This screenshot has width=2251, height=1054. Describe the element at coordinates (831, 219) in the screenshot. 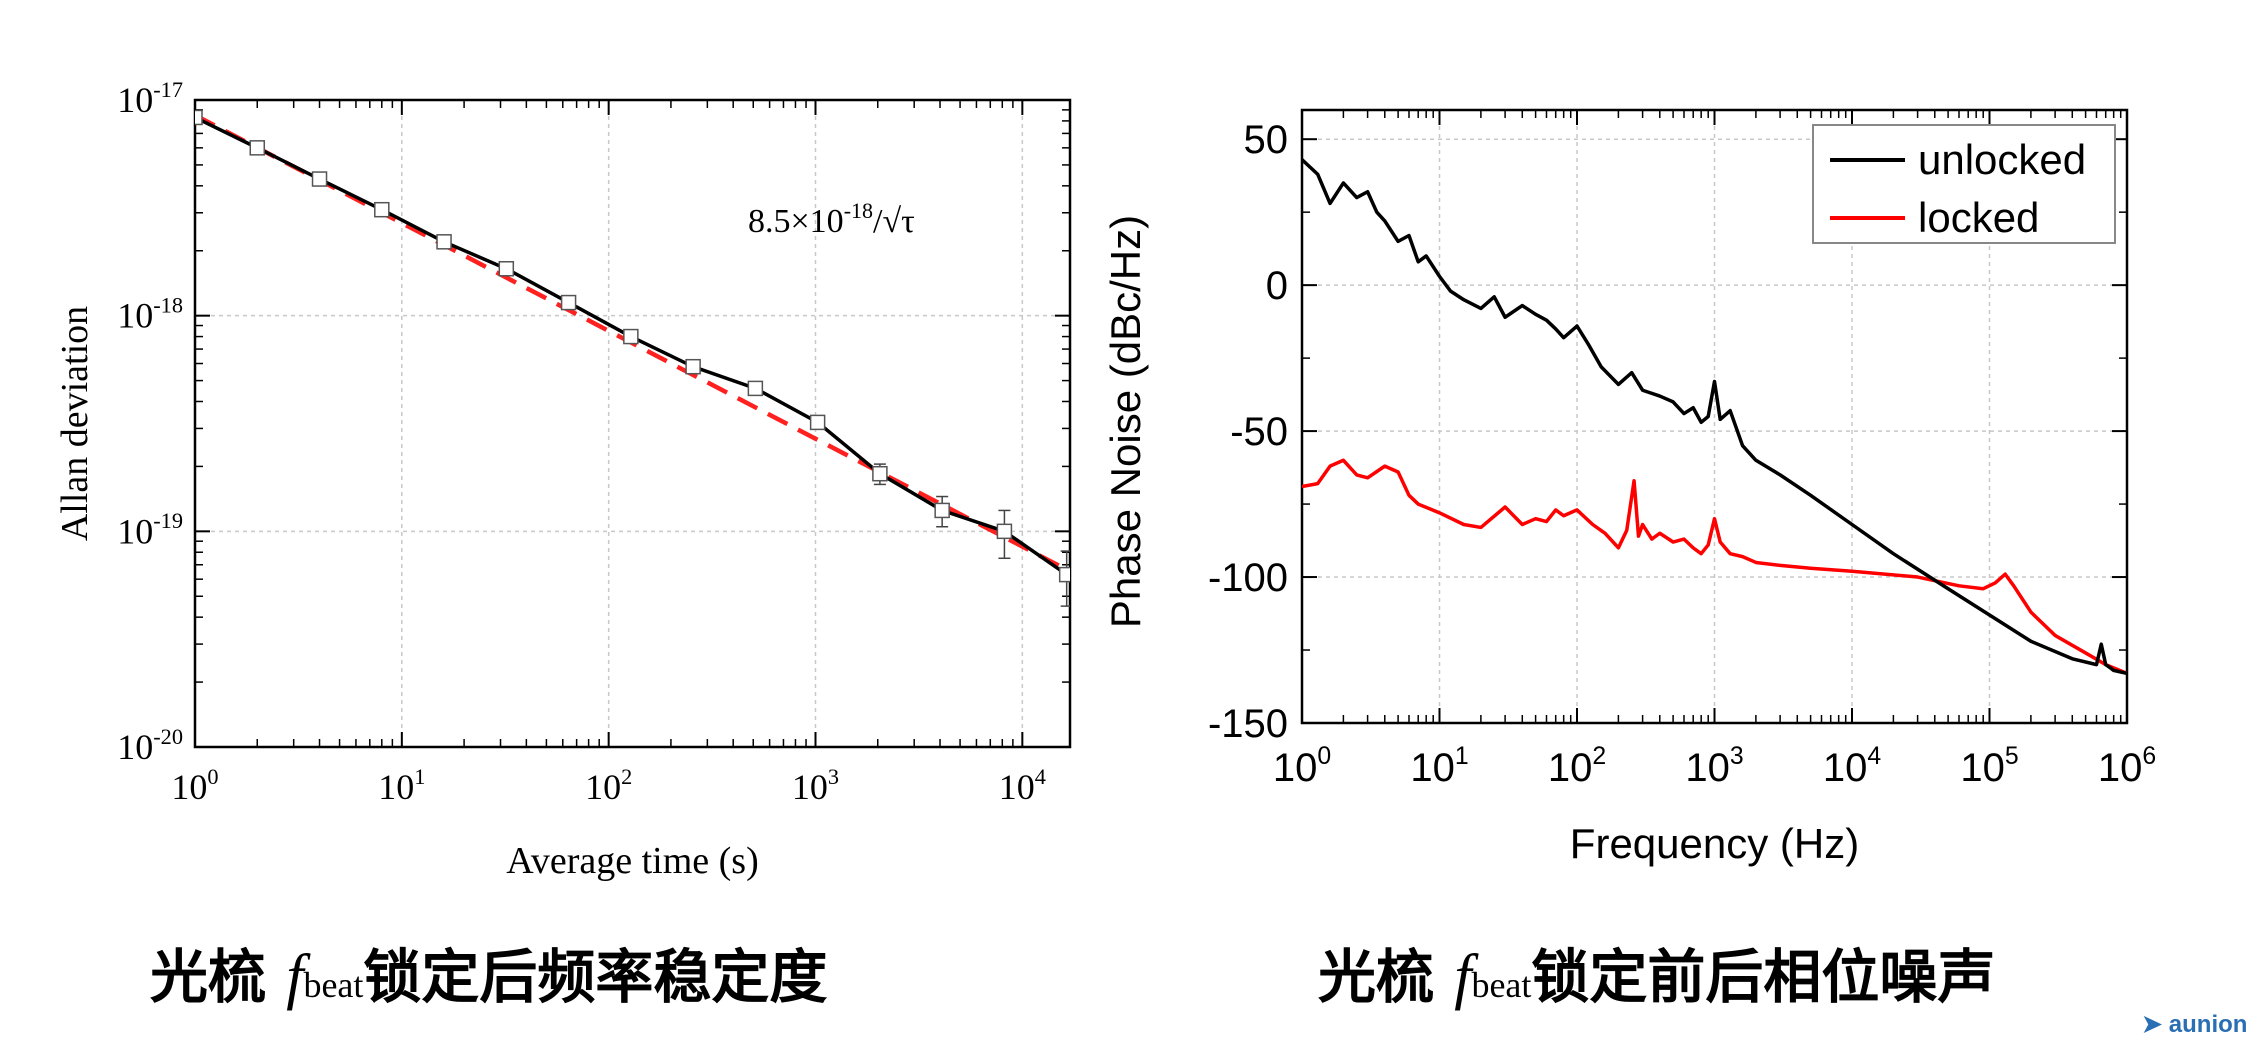

I see `fit-annotation: 8.5×10-18/√τ` at that location.